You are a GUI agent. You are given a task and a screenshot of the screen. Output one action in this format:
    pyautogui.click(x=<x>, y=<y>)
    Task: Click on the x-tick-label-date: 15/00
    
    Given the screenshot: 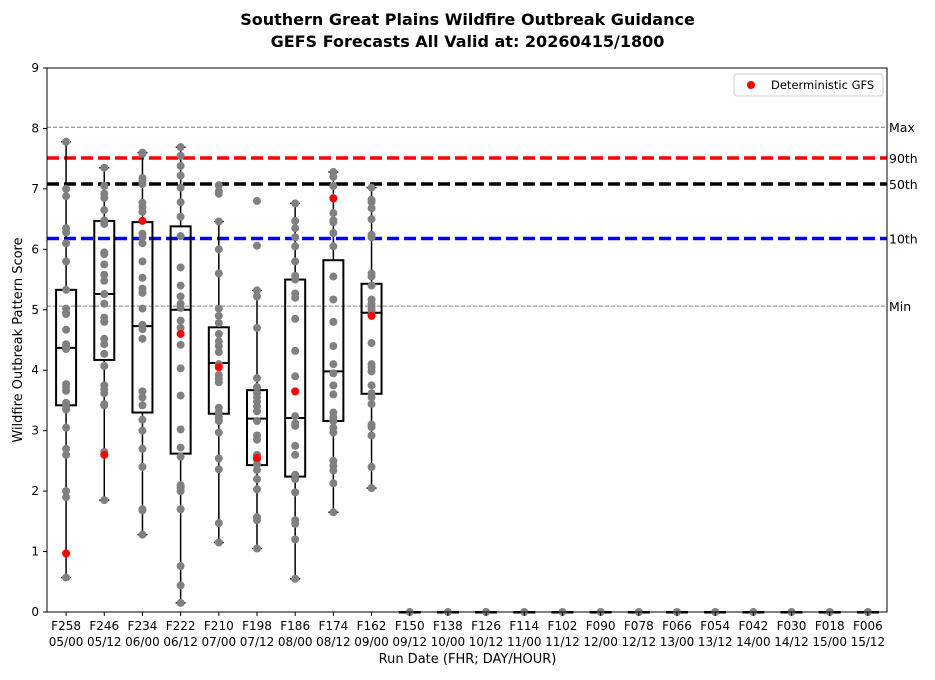 What is the action you would take?
    pyautogui.click(x=829, y=642)
    